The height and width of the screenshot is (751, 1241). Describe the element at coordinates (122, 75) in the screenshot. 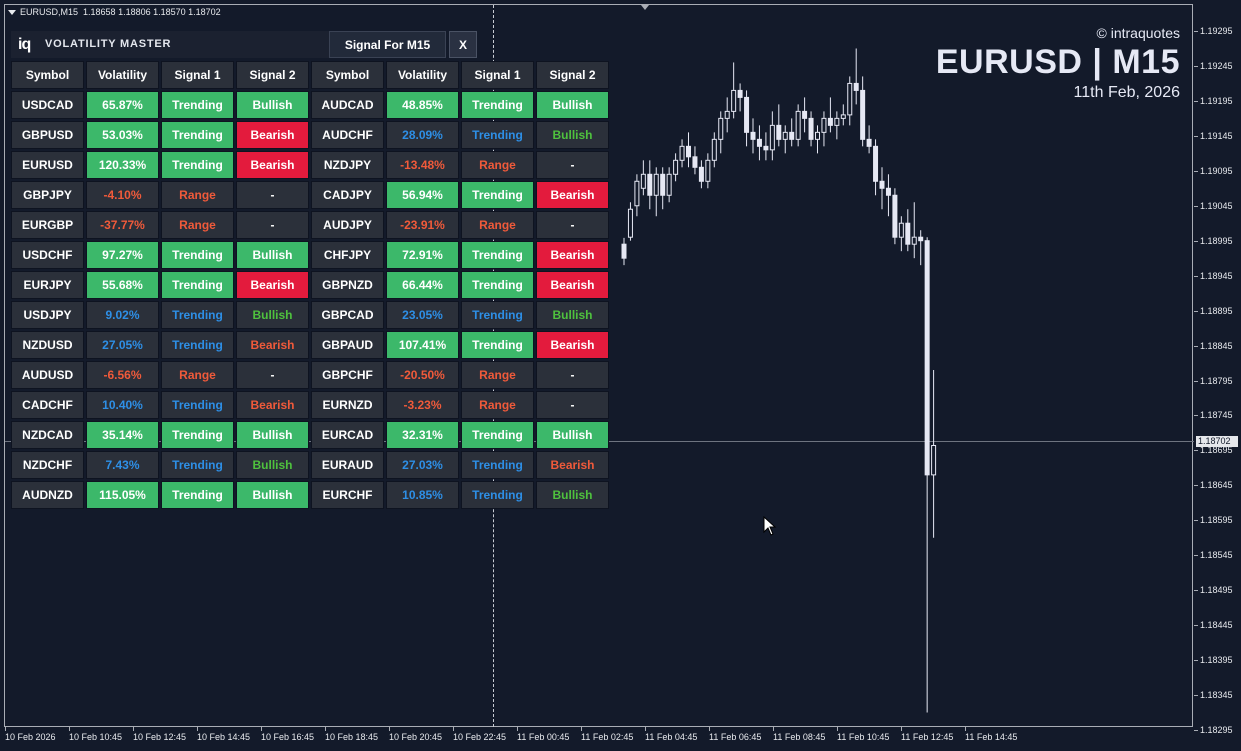

I see `table-header-cell: Volatility` at that location.